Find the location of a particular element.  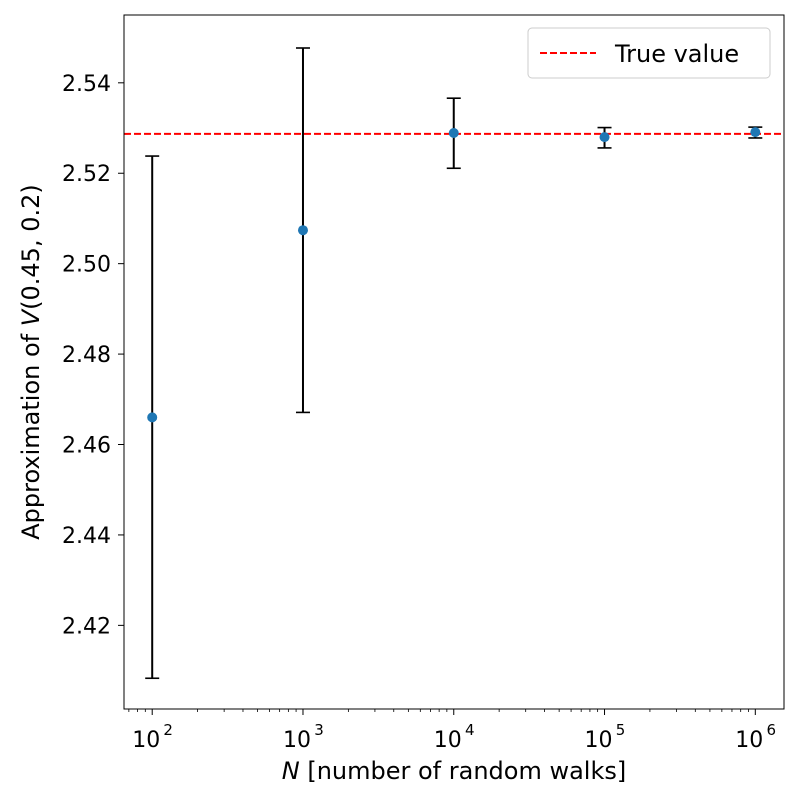

x-tick-exponent: 3 is located at coordinates (319, 730).